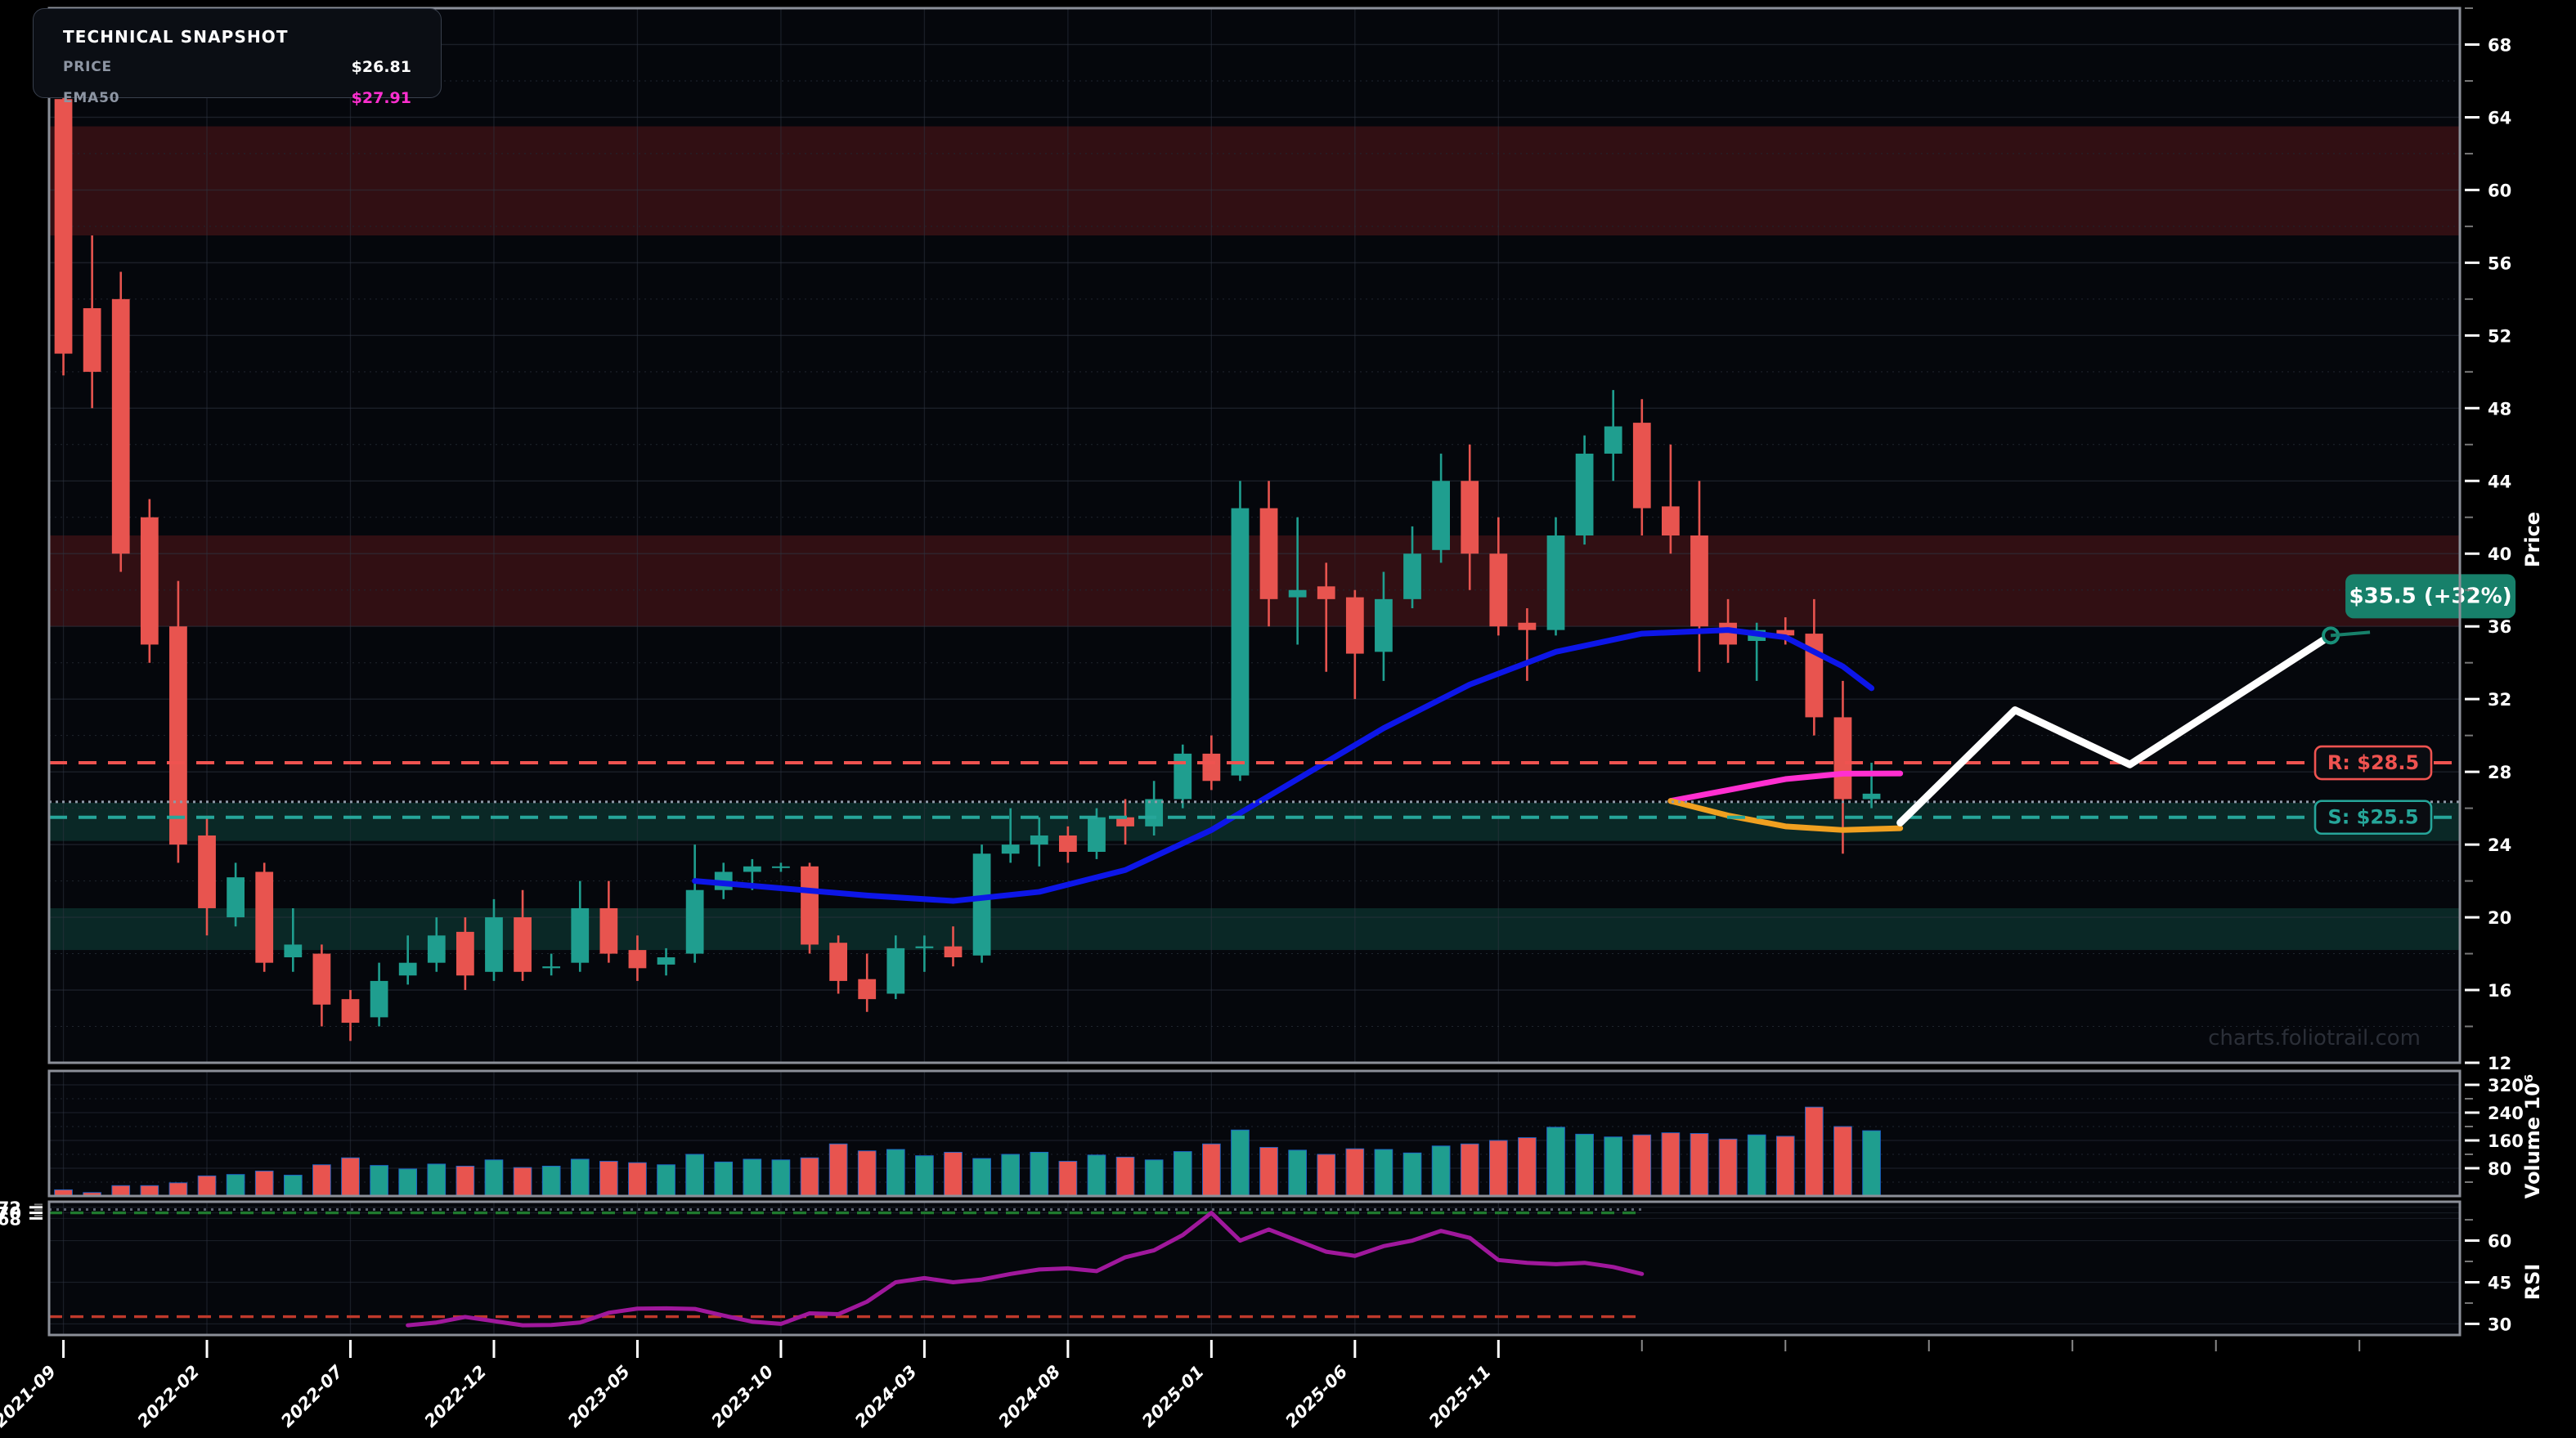  Describe the element at coordinates (2499, 1282) in the screenshot. I see `tick-label-rsi: 45` at that location.